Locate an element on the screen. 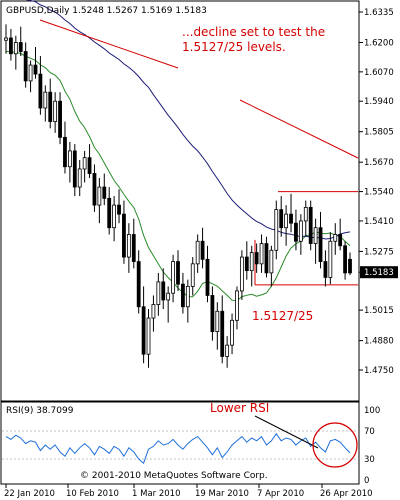 The image size is (400, 500). price-tick-label: 1.5410 is located at coordinates (379, 222).